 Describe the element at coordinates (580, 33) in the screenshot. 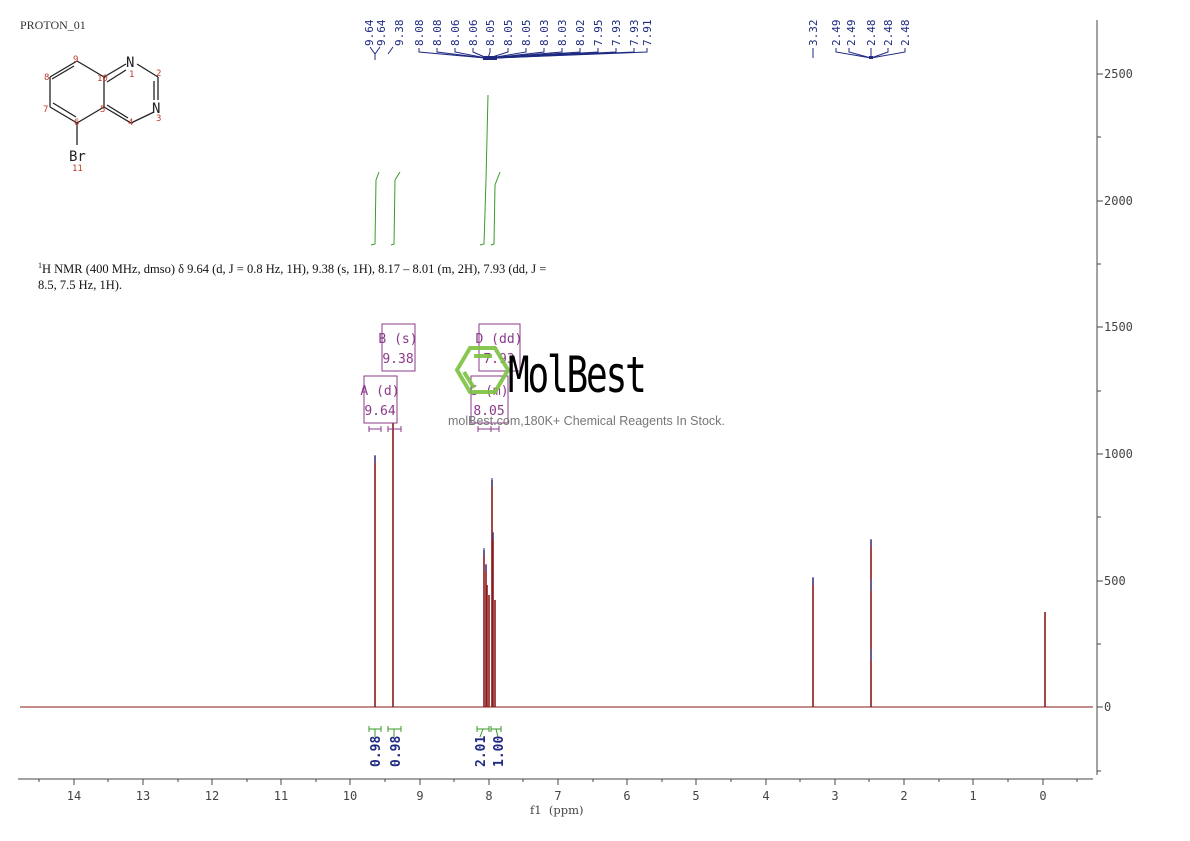

I see `peak-label: 8.02` at that location.